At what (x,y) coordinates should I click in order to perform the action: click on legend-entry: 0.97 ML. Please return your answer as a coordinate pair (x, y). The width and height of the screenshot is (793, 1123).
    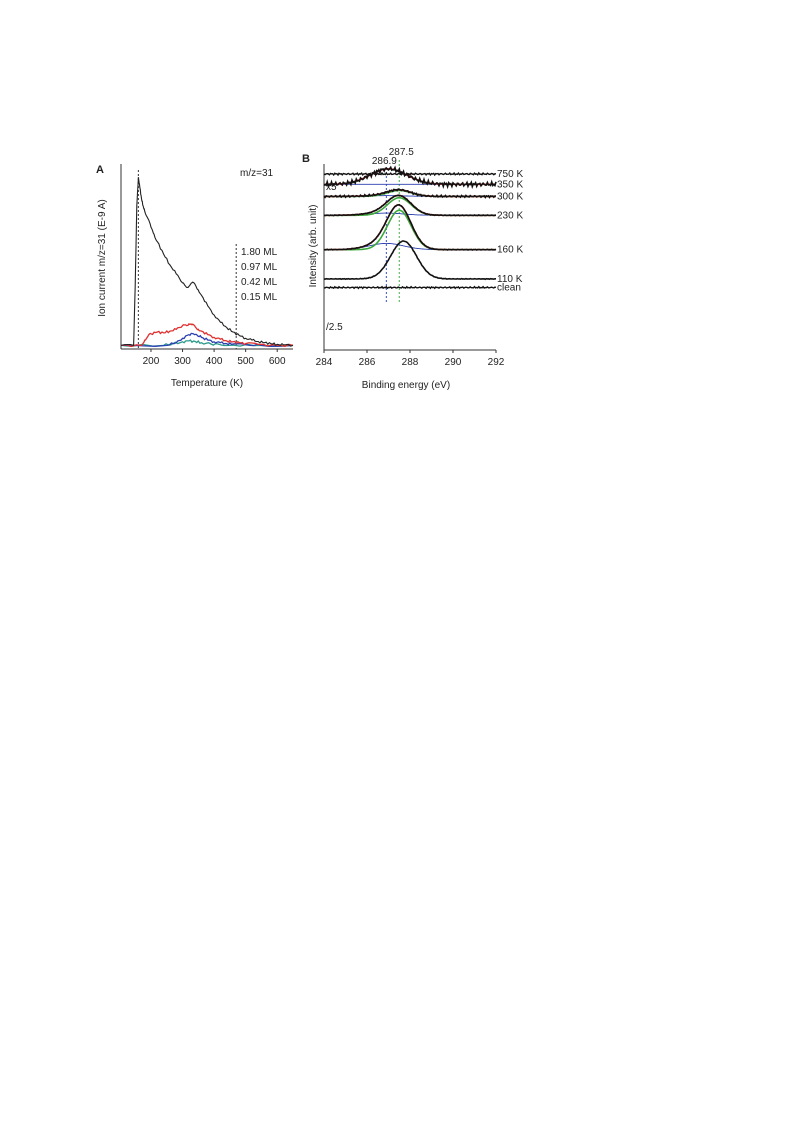
    Looking at the image, I should click on (259, 267).